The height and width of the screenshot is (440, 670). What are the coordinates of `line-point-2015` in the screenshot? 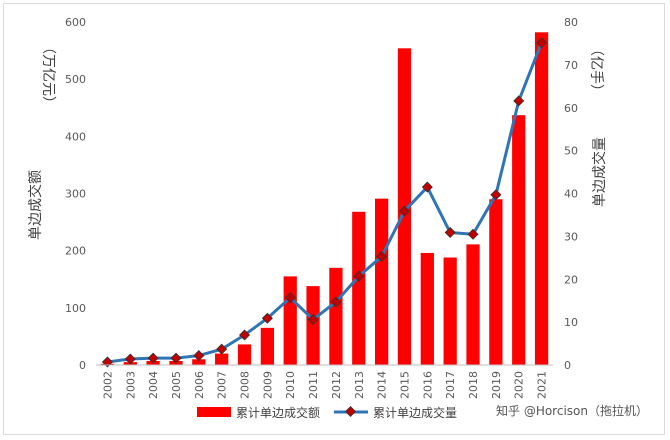 It's located at (404, 211).